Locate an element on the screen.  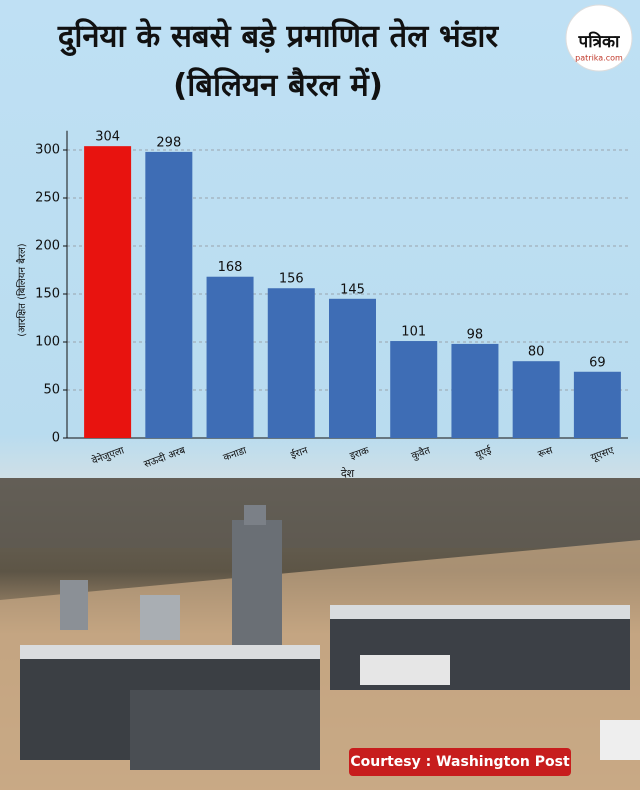
y-tick-label: 50 is located at coordinates (51, 390).